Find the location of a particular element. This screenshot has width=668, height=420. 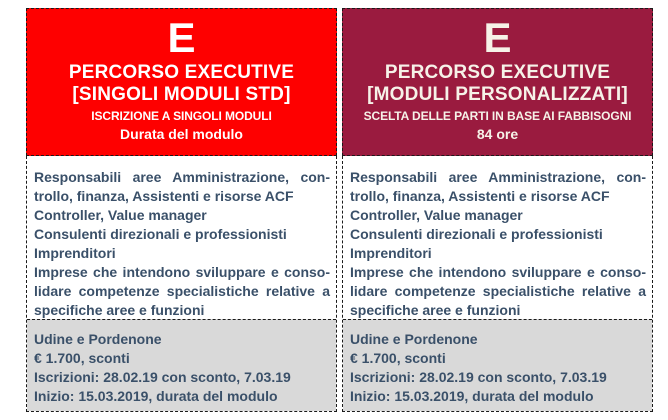

course-duration: 84 ore is located at coordinates (497, 134).